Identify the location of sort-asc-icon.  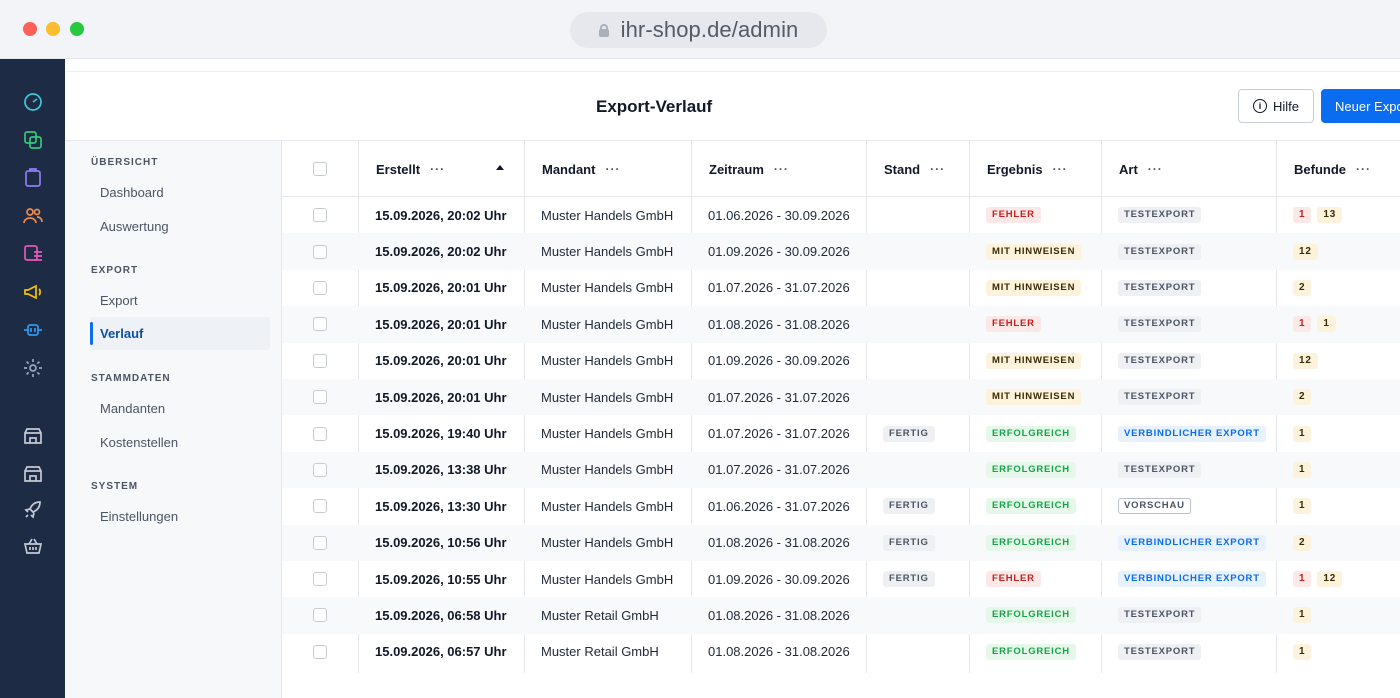
(500, 167).